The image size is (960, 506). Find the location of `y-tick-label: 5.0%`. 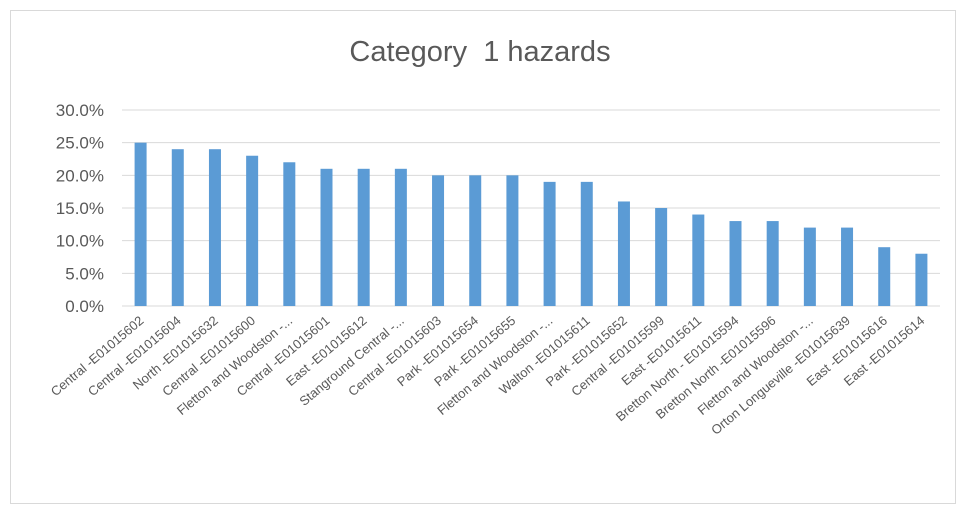

y-tick-label: 5.0% is located at coordinates (84, 273).